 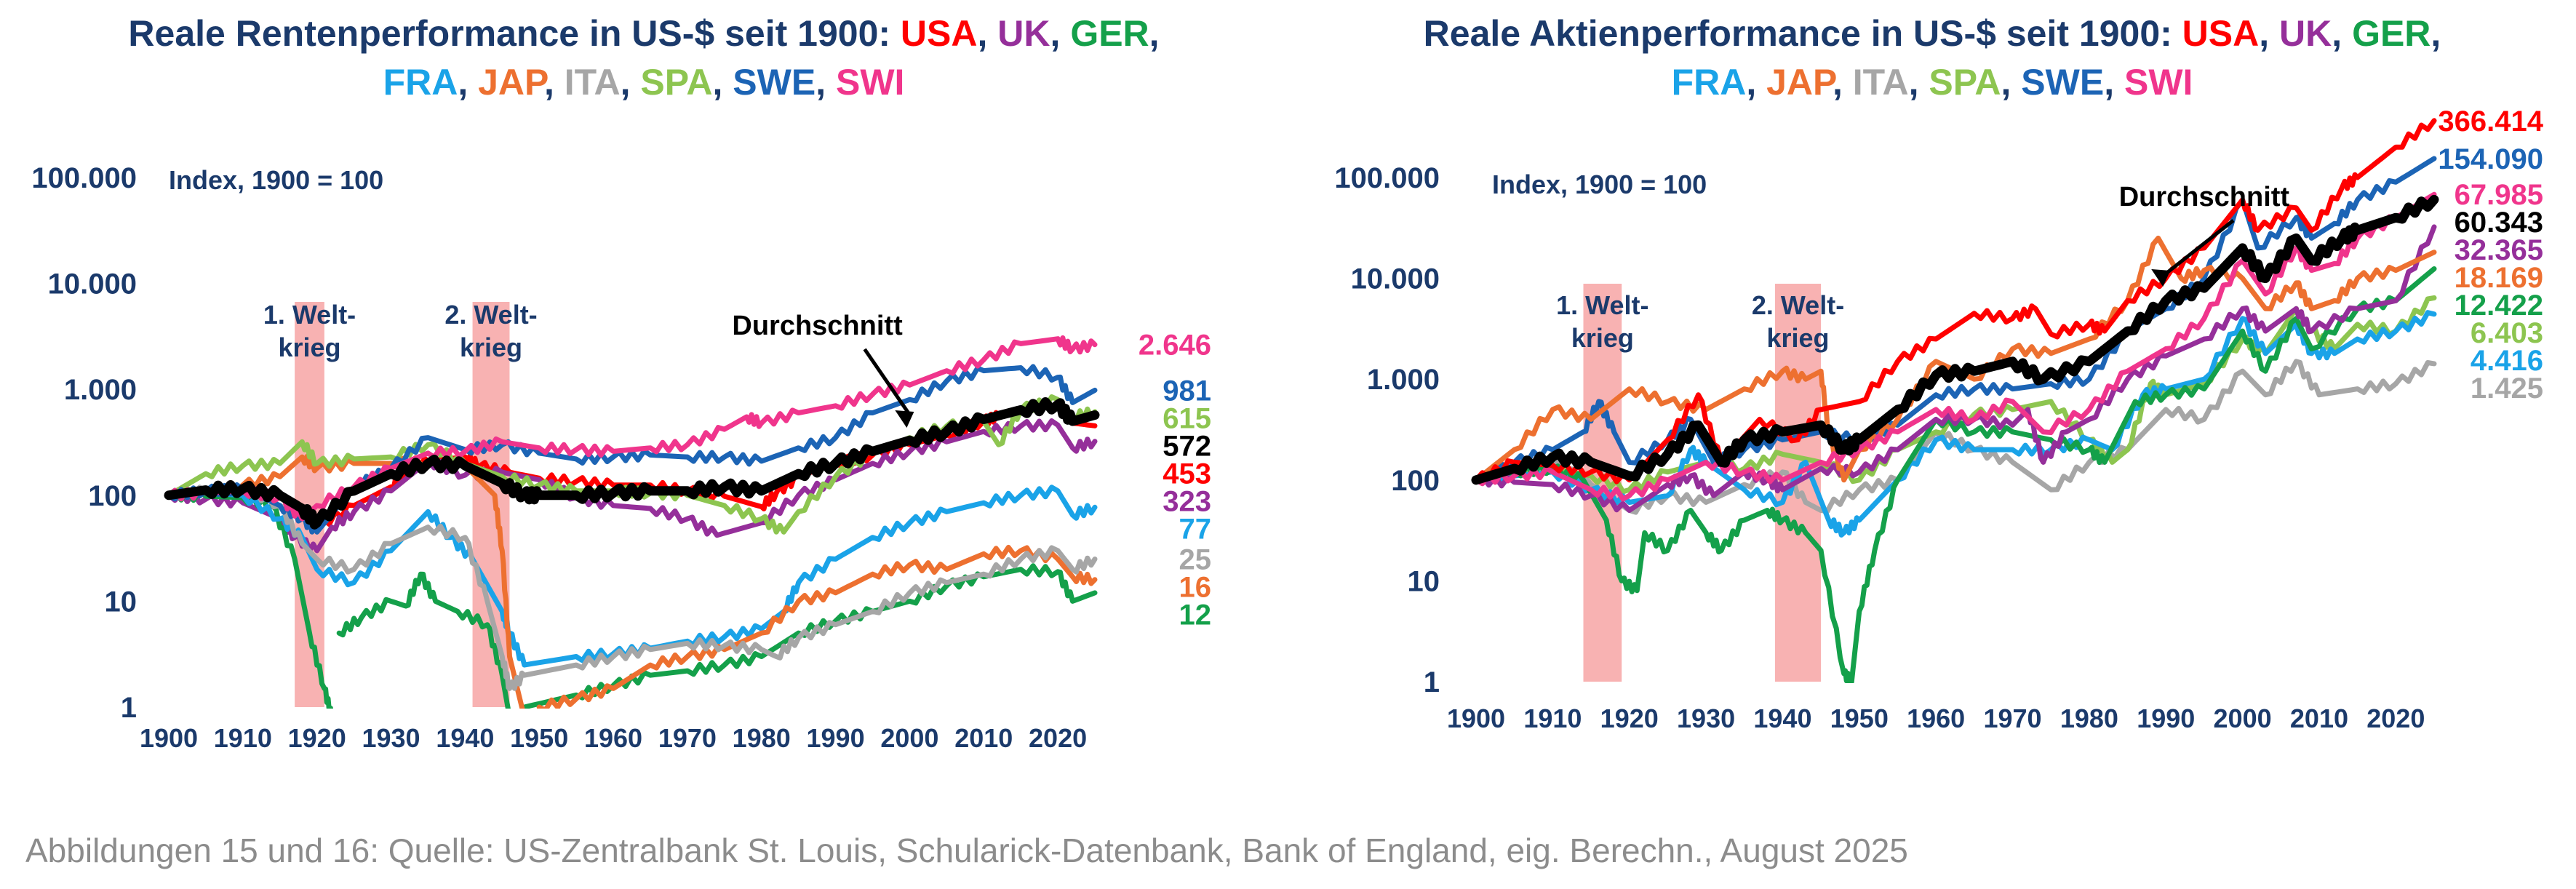 What do you see at coordinates (2499, 278) in the screenshot?
I see `end-value-label-jap: 18.169` at bounding box center [2499, 278].